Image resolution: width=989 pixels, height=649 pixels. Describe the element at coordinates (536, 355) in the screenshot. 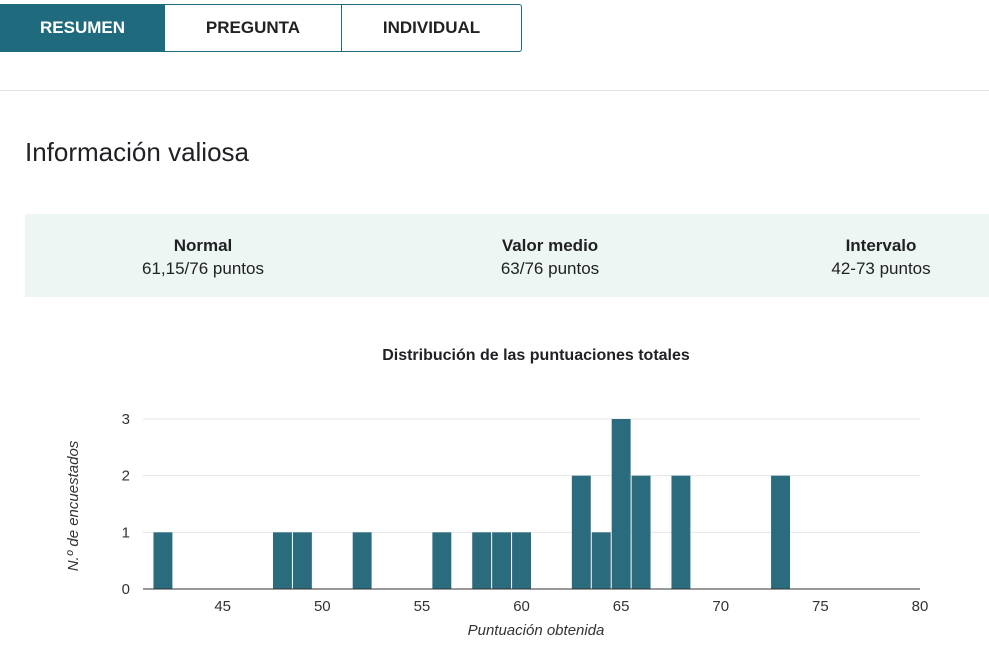

I see `chart-title: Distribución de las puntuaciones totales` at that location.